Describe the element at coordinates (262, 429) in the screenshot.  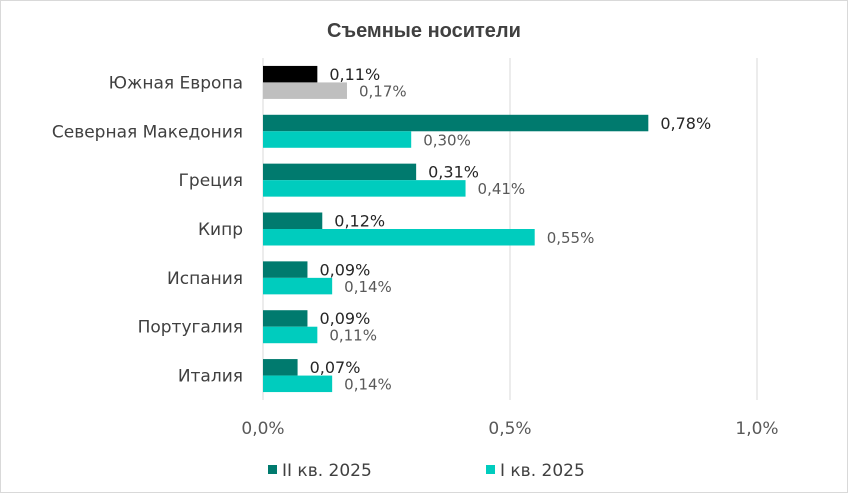
I see `x-tick-label: 0,0%` at that location.